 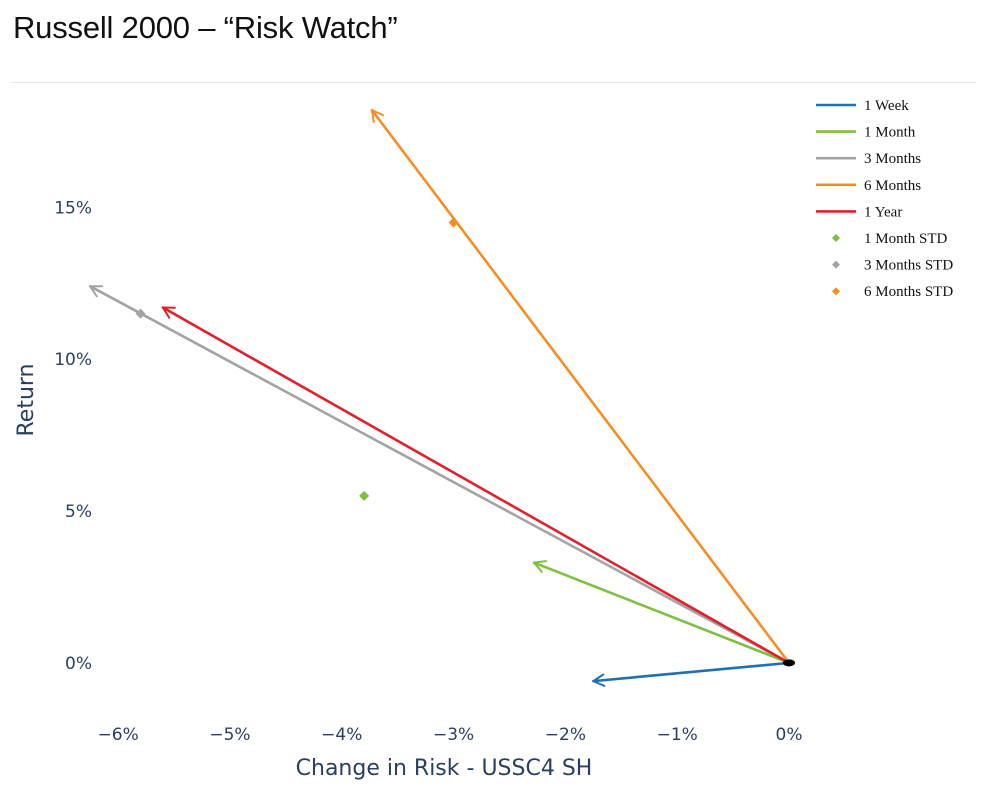 I want to click on y-tick-label: 15%, so click(x=73, y=208).